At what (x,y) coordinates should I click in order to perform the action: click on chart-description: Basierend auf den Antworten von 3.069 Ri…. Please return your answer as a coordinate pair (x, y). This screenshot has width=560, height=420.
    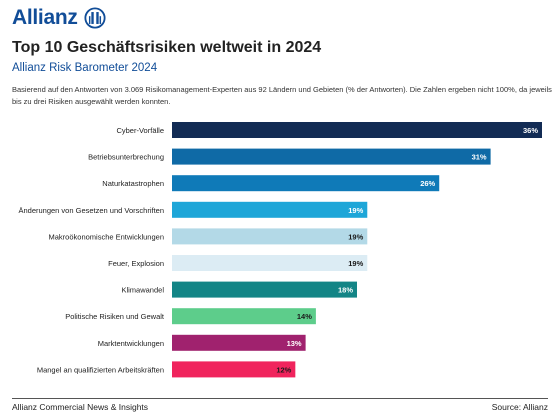
    Looking at the image, I should click on (282, 95).